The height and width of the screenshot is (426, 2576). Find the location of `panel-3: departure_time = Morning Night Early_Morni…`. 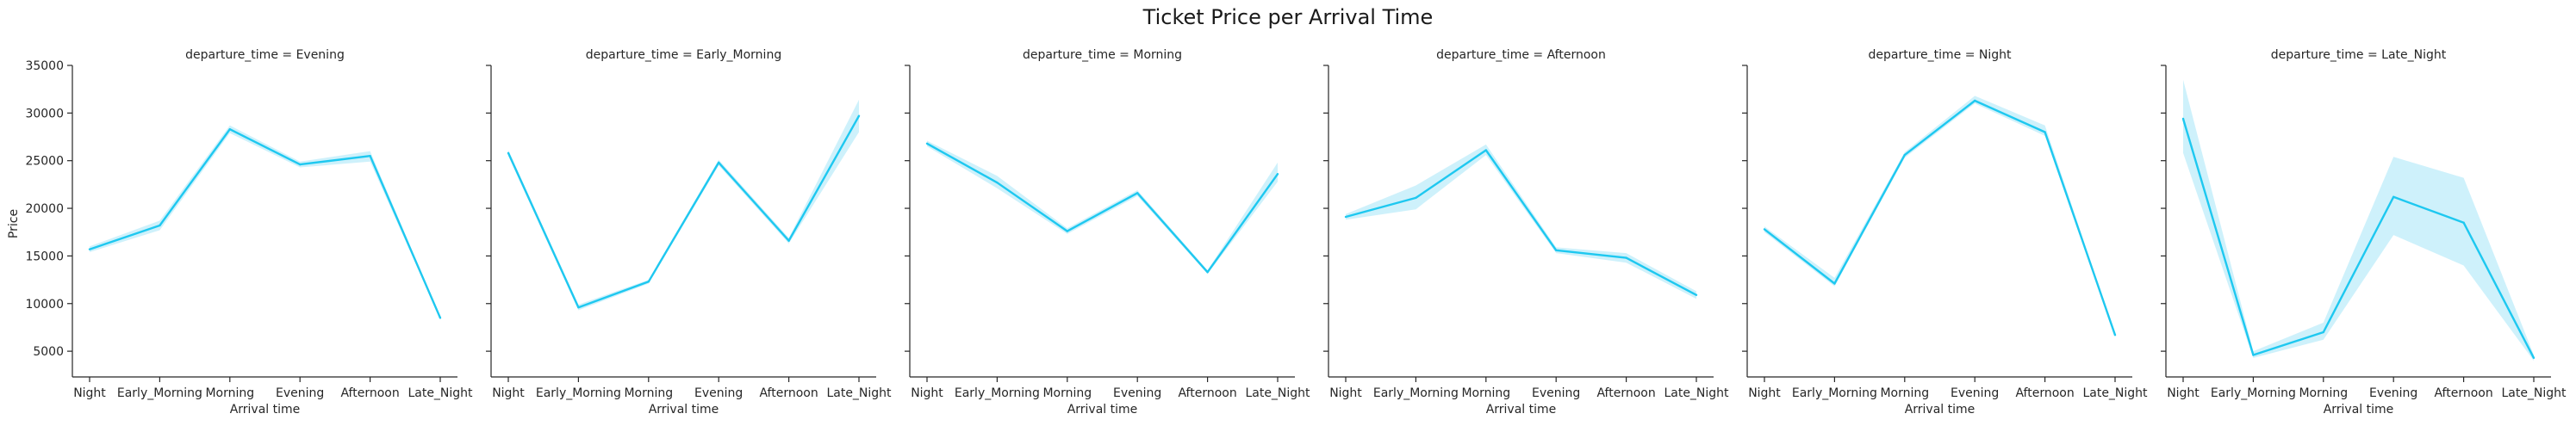

panel-3: departure_time = Morning Night Early_Morni… is located at coordinates (1108, 232).